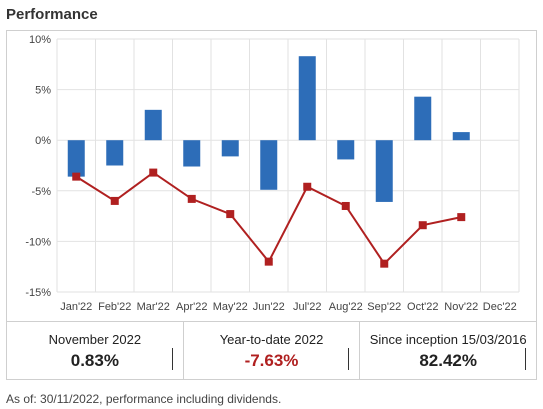 The image size is (543, 409). What do you see at coordinates (41, 192) in the screenshot?
I see `y-tick-label: -5%` at bounding box center [41, 192].